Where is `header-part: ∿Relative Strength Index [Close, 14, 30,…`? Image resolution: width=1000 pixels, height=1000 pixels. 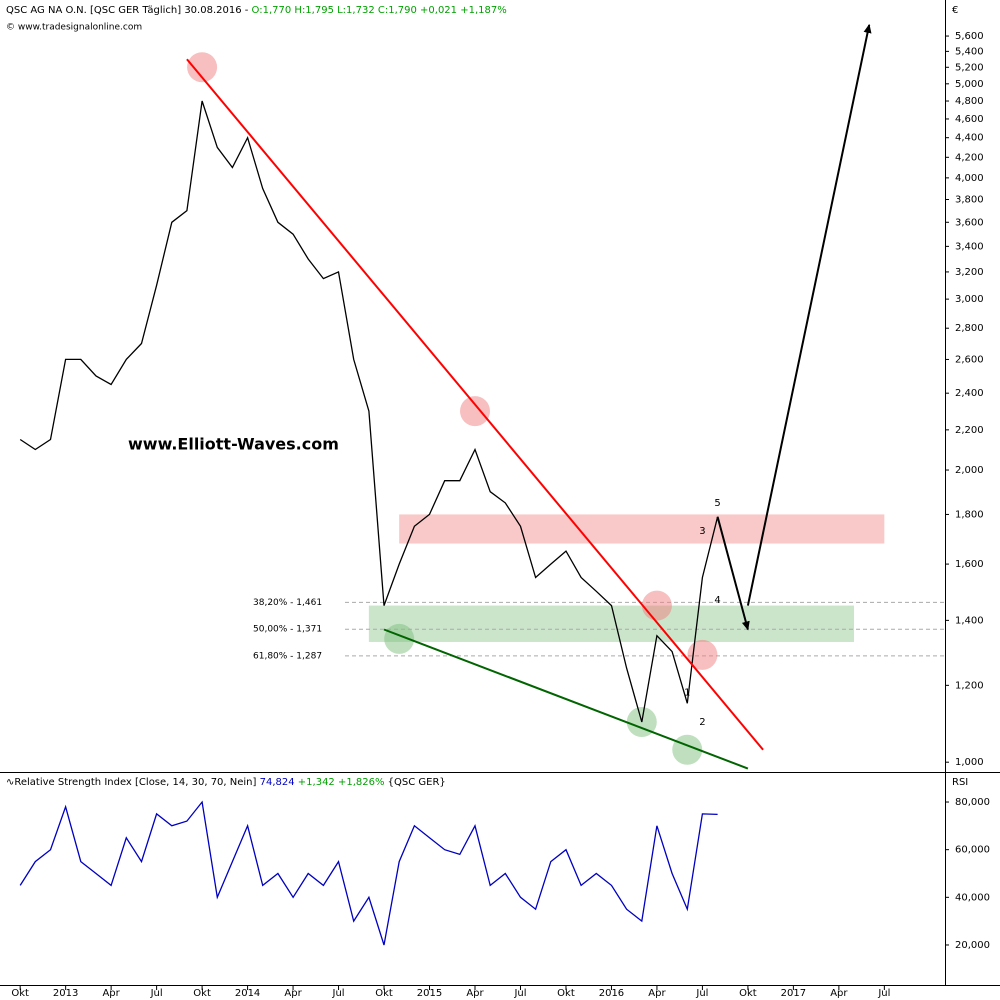
header-part: ∿Relative Strength Index [Close, 14, 30,… is located at coordinates (133, 782).